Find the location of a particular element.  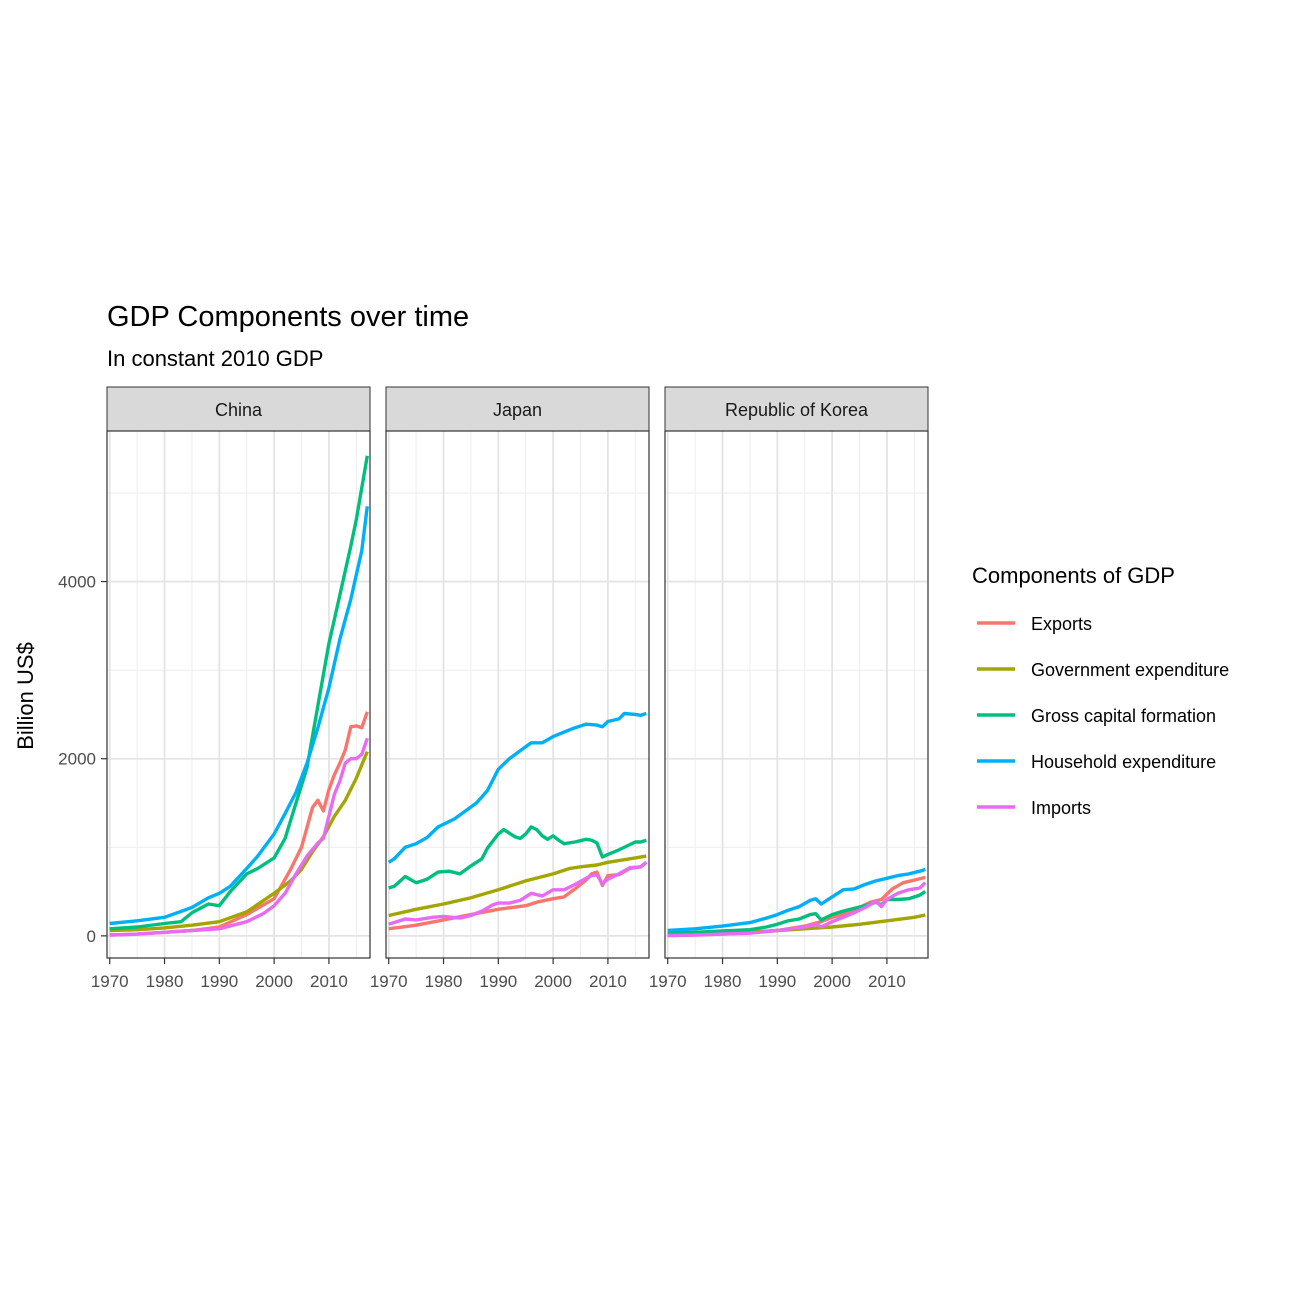

legend-item-gross-capital-formation: Gross capital formation is located at coordinates (1096, 716).